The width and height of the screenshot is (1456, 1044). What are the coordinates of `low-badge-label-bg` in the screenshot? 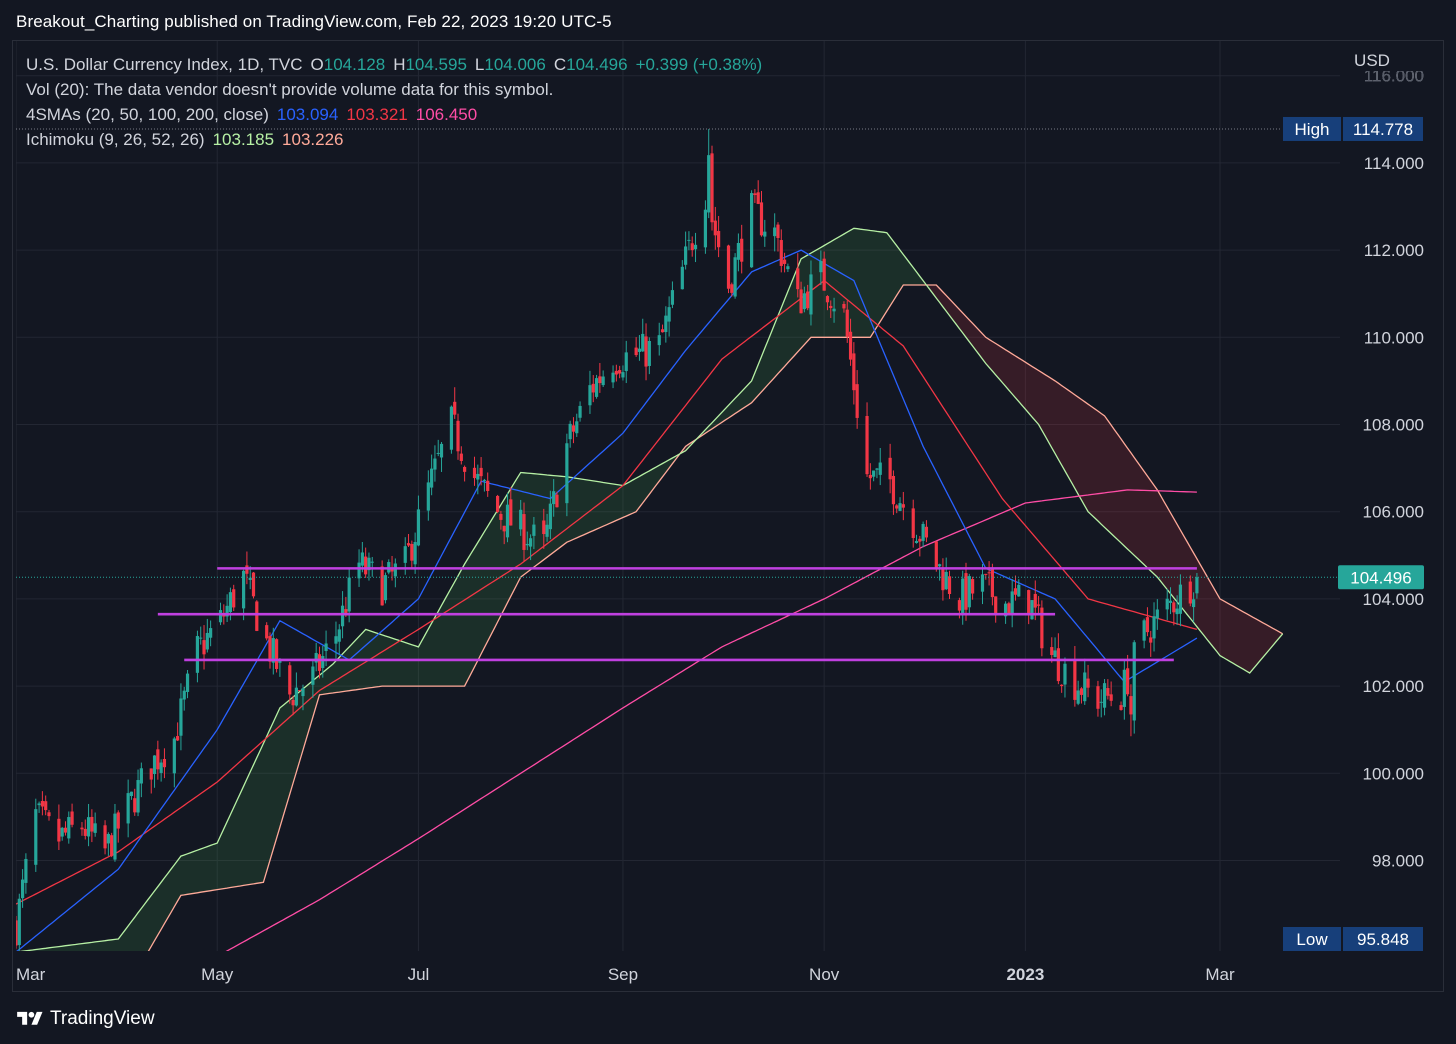 It's located at (1312, 939).